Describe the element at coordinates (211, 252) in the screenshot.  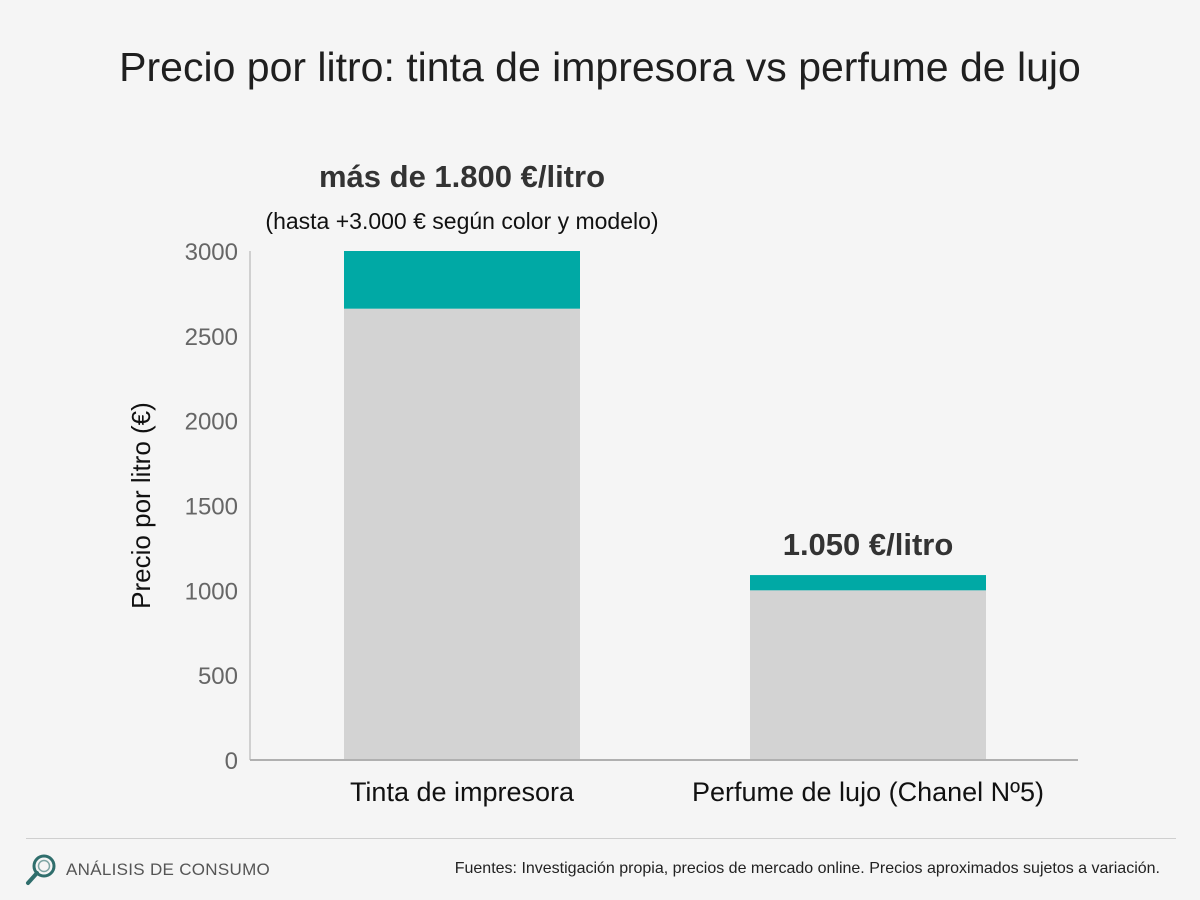
I see `y-tick-label: 3000` at that location.